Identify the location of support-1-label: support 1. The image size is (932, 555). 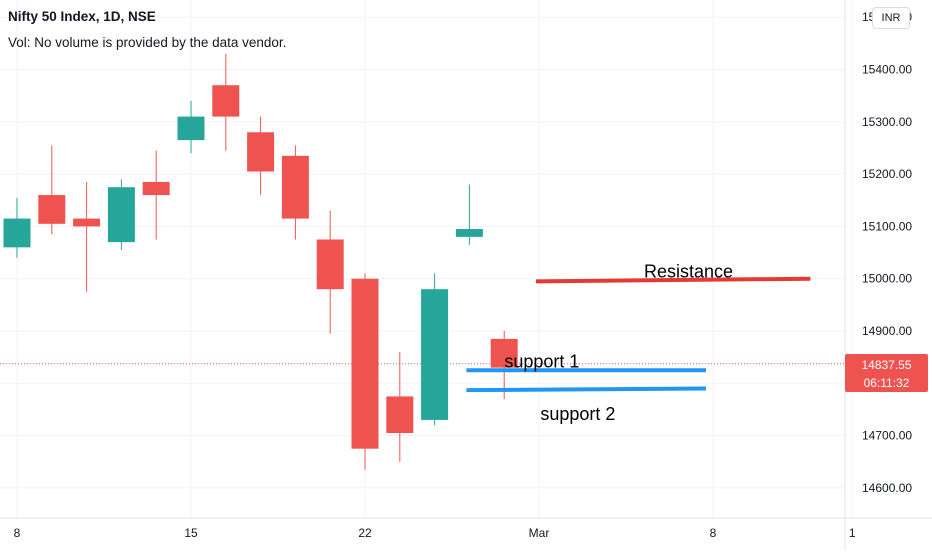
(541, 361).